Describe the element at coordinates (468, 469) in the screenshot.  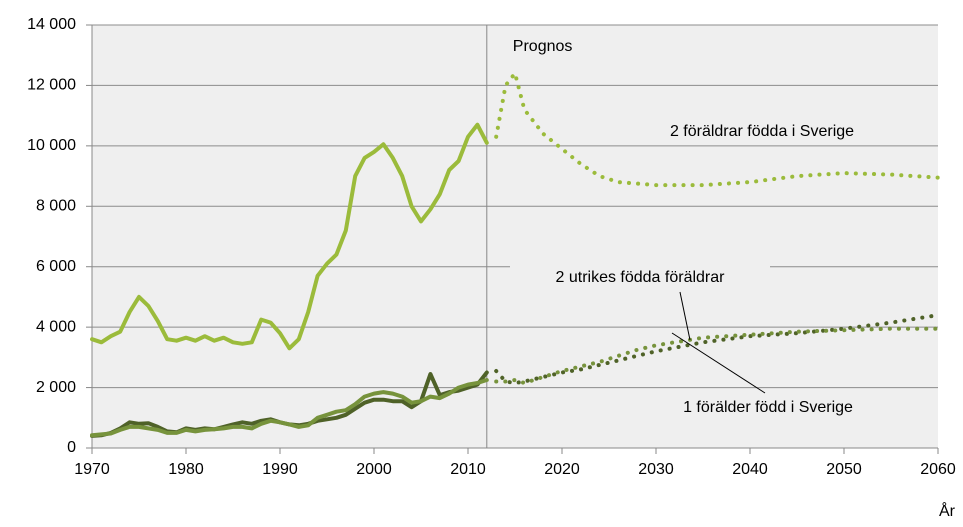
I see `x-tick-label: 2010` at that location.